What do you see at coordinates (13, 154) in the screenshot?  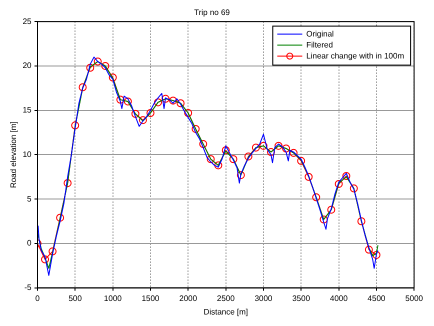 I see `y-axis-title: Road elevation [m]` at bounding box center [13, 154].